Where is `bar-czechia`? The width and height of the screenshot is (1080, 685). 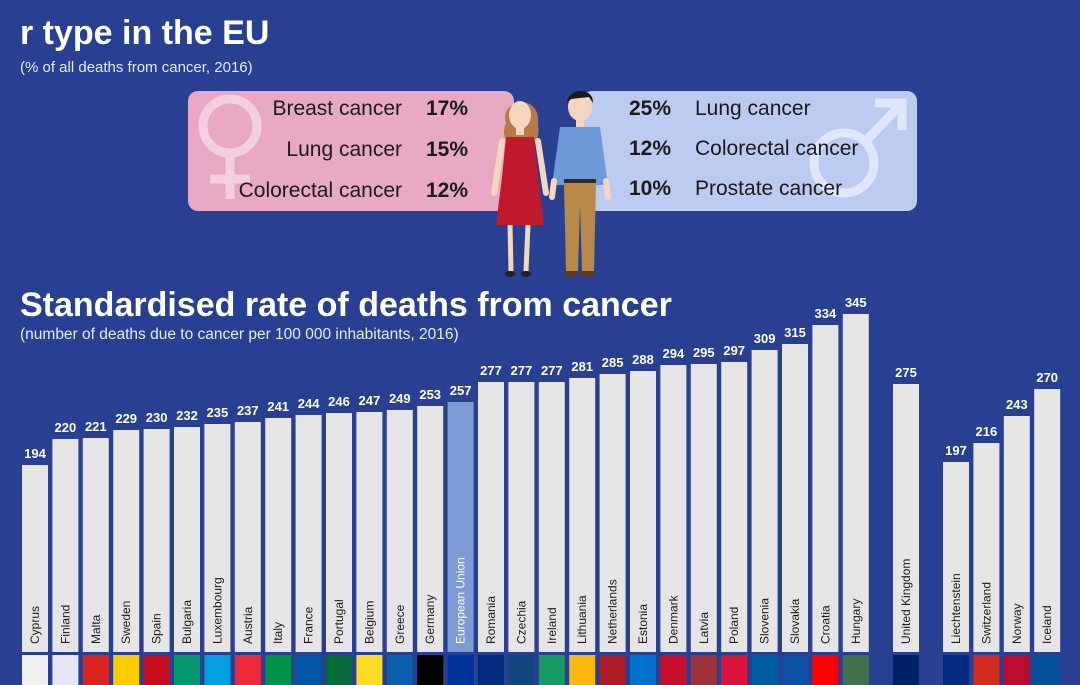
bar-czechia is located at coordinates (521, 517).